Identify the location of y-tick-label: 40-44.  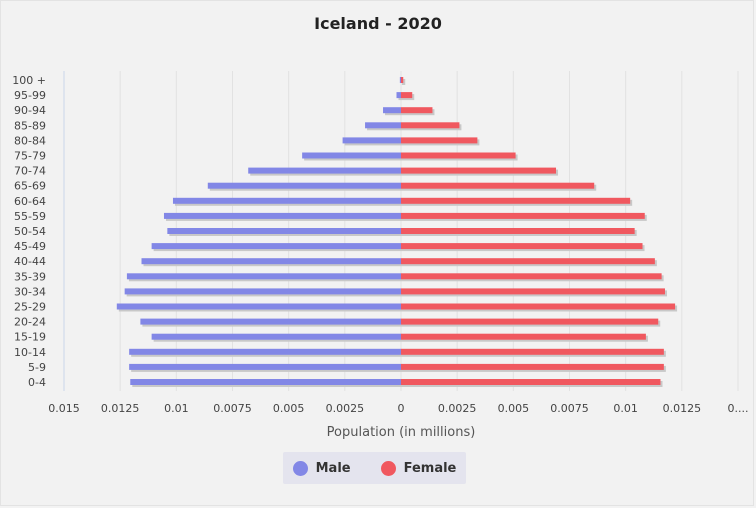
(30, 261).